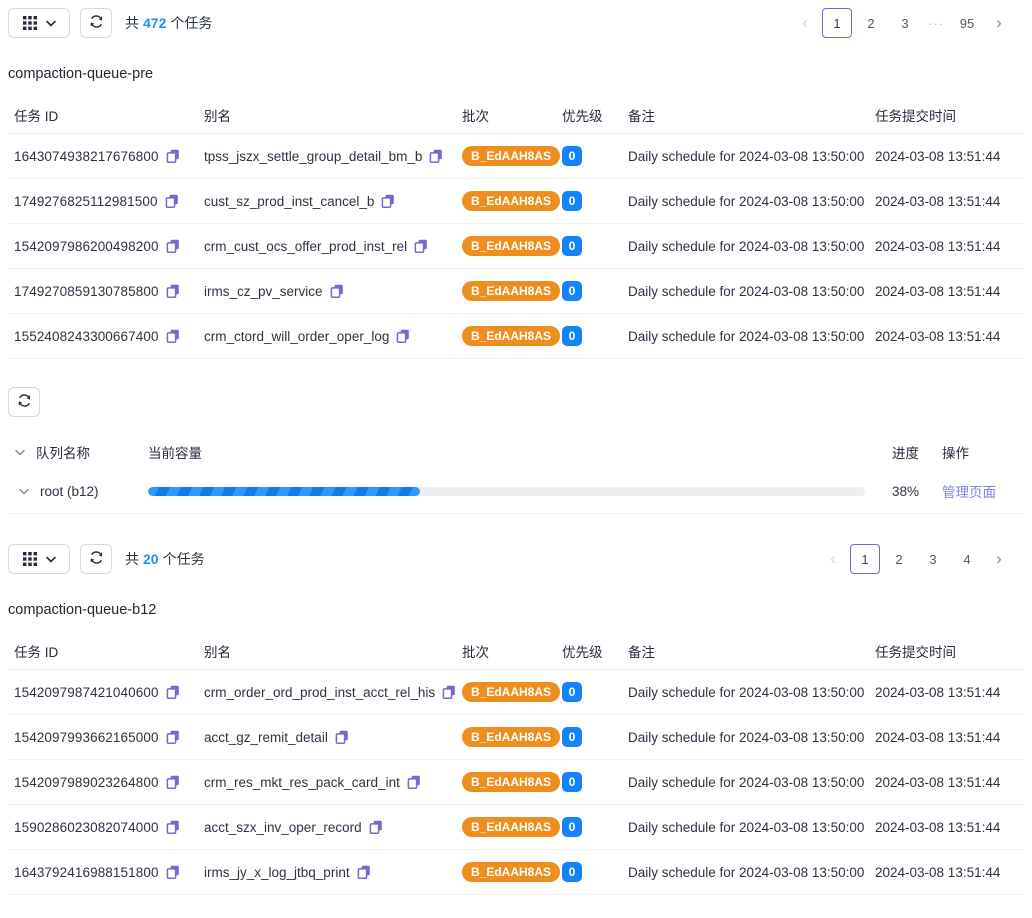  I want to click on capacity-progress-track, so click(506, 491).